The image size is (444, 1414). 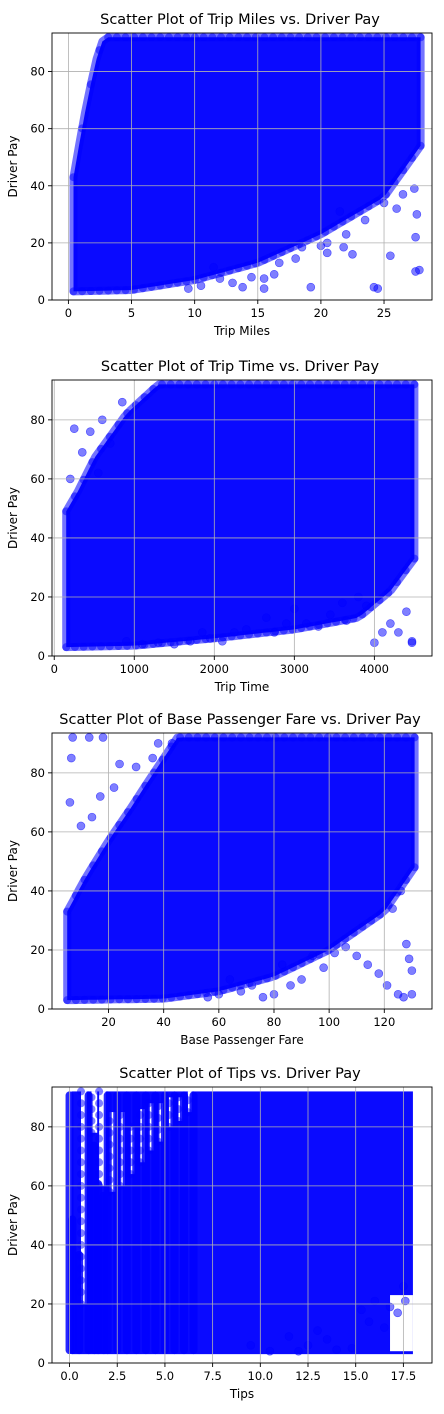 I want to click on x-tick-label: 17.5, so click(x=404, y=1376).